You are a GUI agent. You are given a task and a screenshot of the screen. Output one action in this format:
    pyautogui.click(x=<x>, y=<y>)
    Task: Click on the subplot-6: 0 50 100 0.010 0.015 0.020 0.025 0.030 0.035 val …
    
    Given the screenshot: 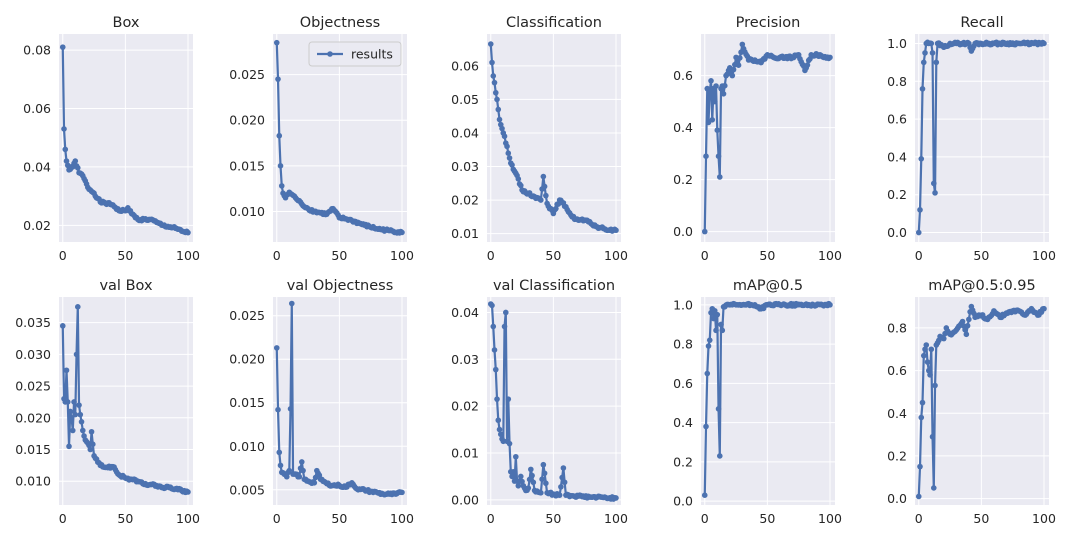 What is the action you would take?
    pyautogui.click(x=107, y=402)
    